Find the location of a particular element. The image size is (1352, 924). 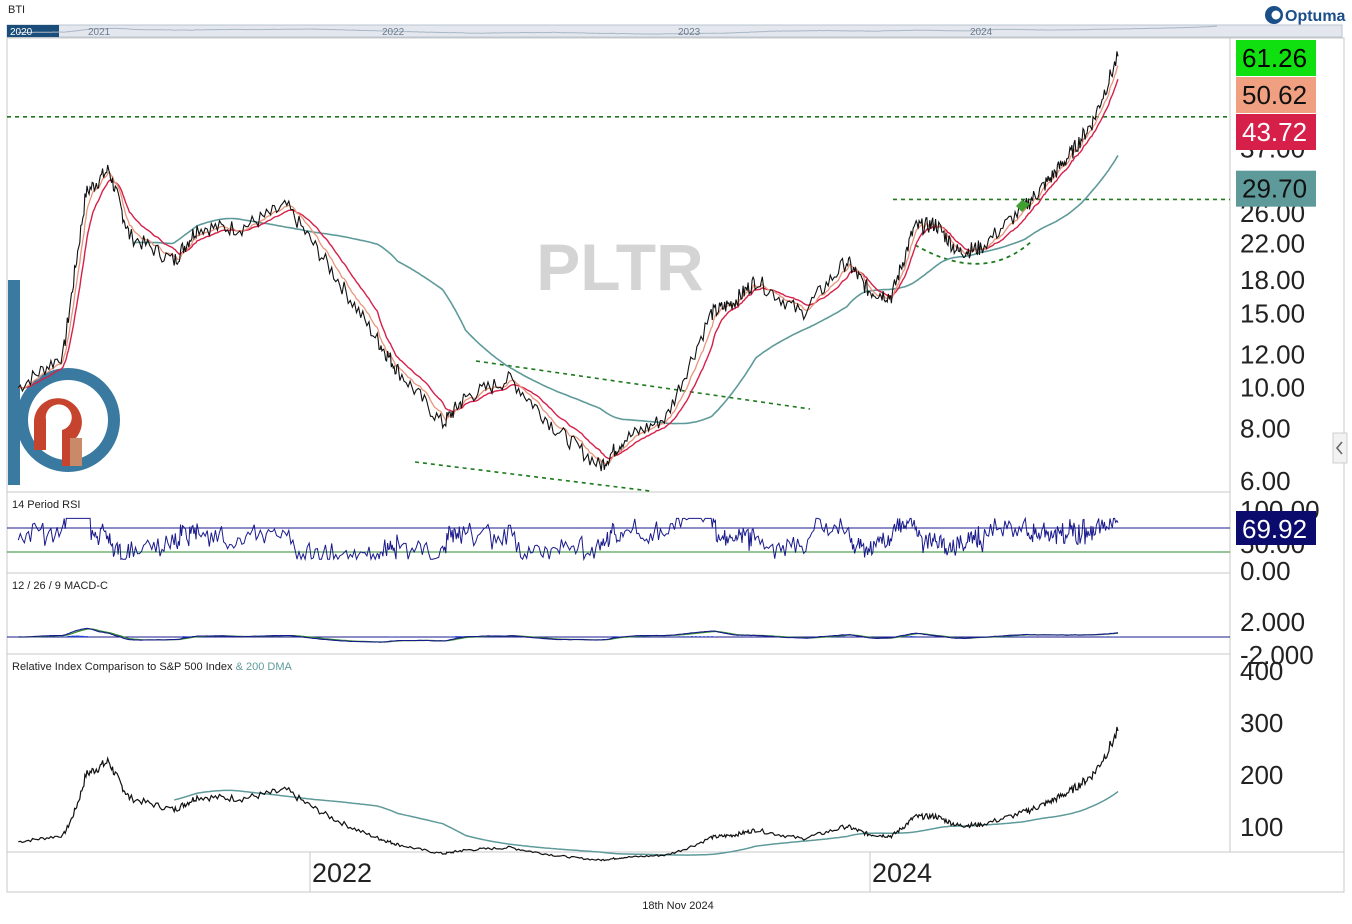

side-panel-toggle-box is located at coordinates (1340, 448).